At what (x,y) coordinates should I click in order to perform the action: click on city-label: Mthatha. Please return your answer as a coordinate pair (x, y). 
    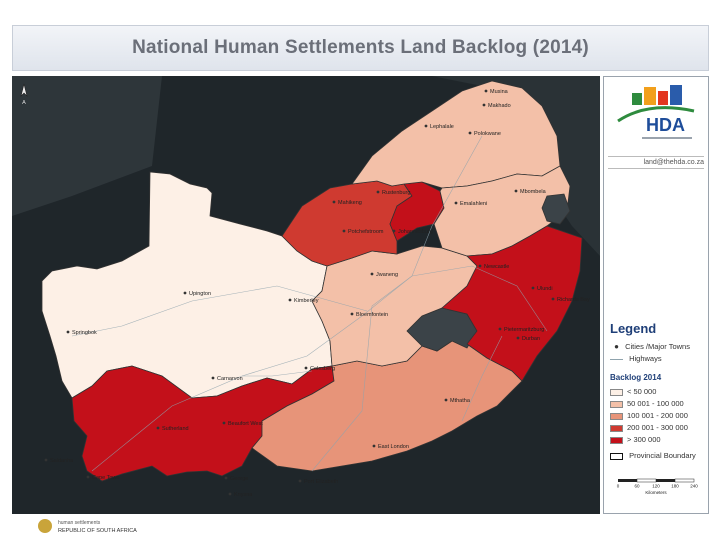
    Looking at the image, I should click on (460, 401).